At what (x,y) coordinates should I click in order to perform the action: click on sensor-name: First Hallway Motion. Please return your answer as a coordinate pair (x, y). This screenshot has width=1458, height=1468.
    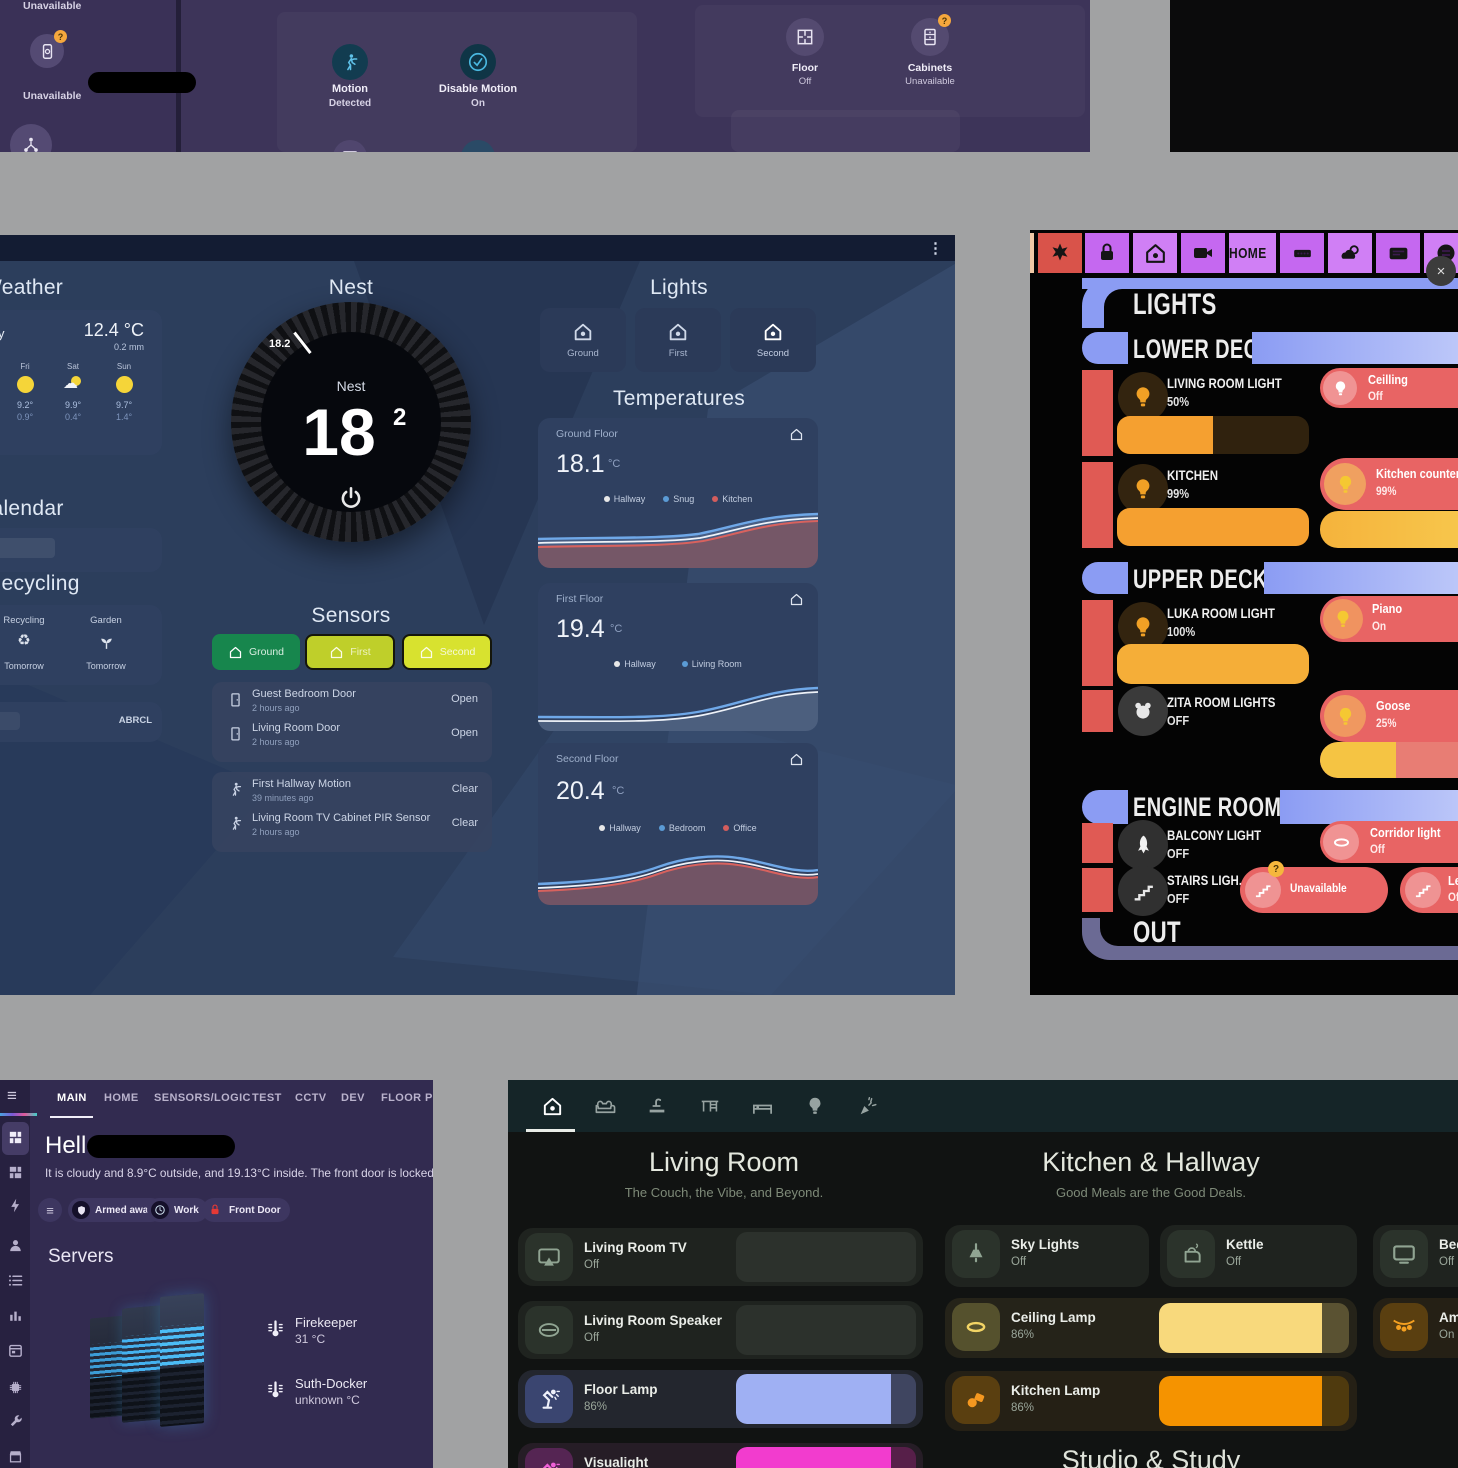
    Looking at the image, I should click on (302, 784).